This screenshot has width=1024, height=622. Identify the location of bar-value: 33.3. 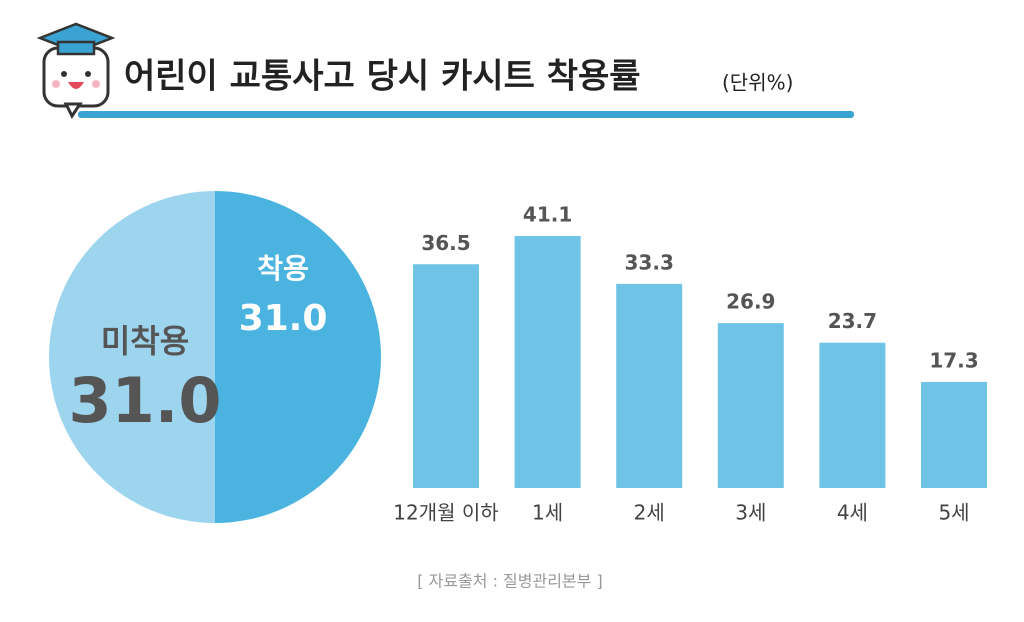
(649, 262).